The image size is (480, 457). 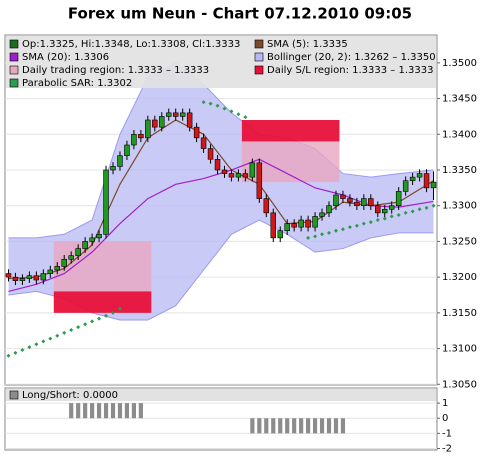 What do you see at coordinates (459, 384) in the screenshot?
I see `y-tick-label: 1.3050` at bounding box center [459, 384].